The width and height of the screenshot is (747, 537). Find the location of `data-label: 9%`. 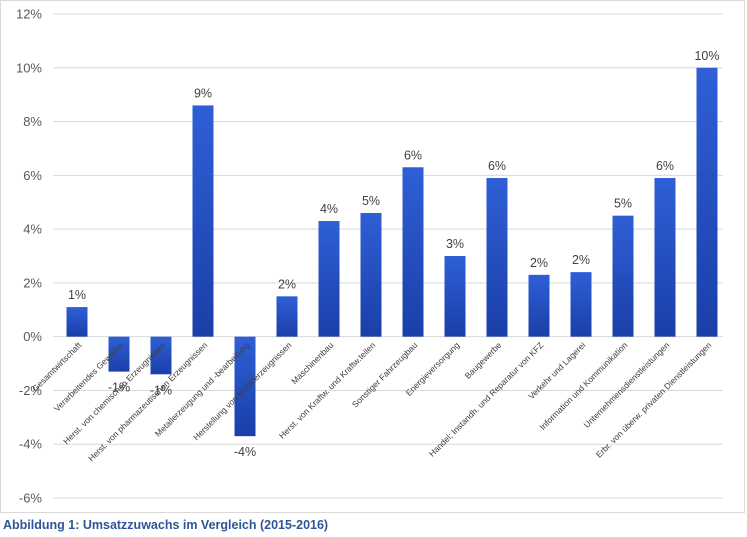

data-label: 9% is located at coordinates (203, 93).